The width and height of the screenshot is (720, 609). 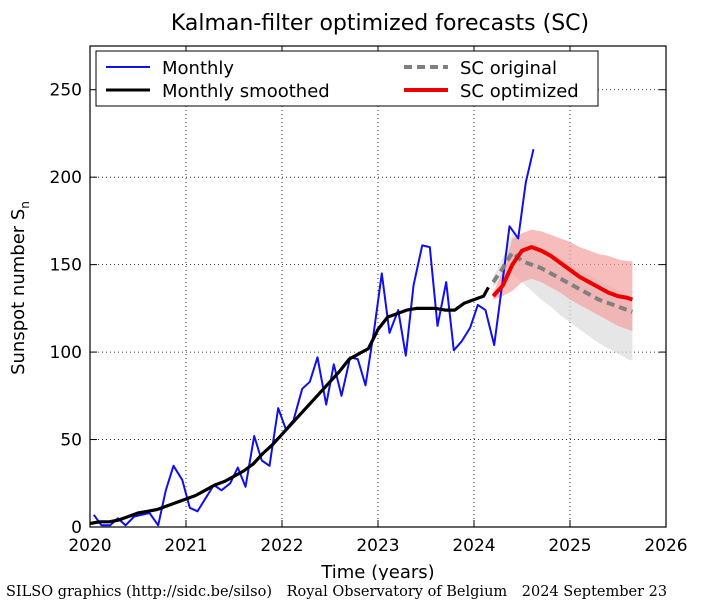 What do you see at coordinates (377, 546) in the screenshot?
I see `x-tick-label-2023: 2023` at bounding box center [377, 546].